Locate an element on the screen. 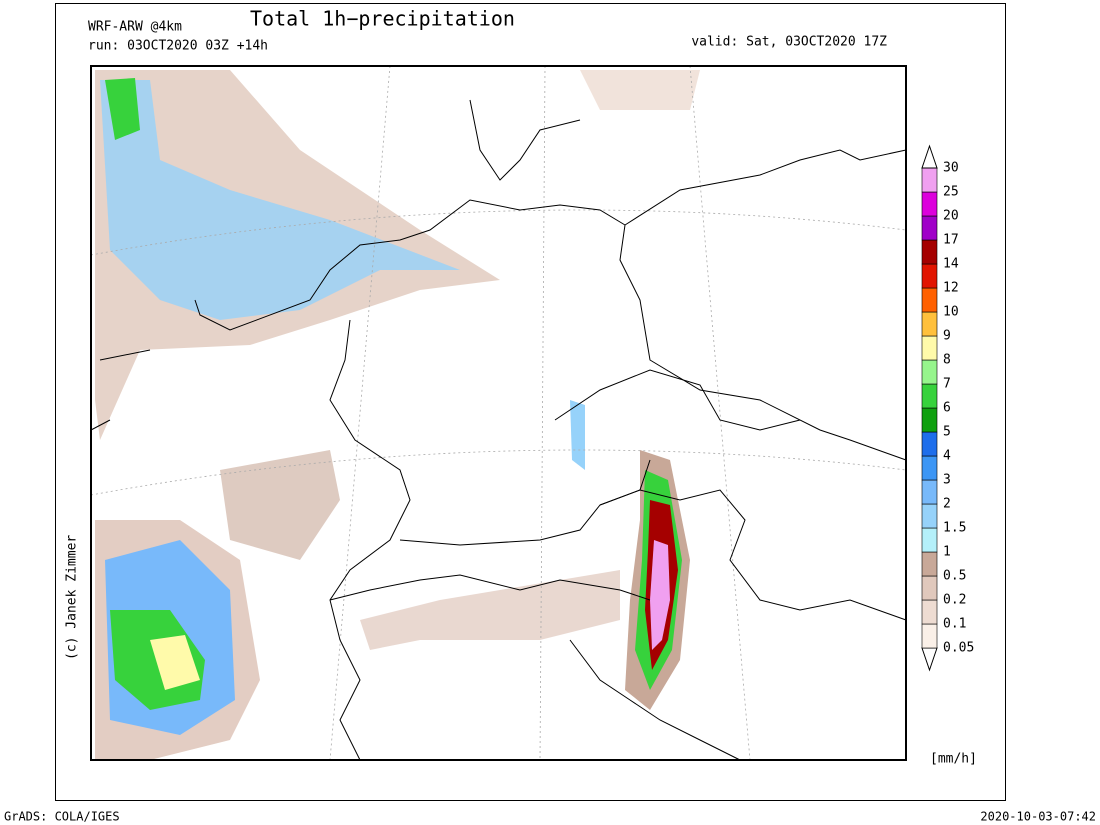 This screenshot has height=825, width=1100. colorbar-label: 20 is located at coordinates (951, 216).